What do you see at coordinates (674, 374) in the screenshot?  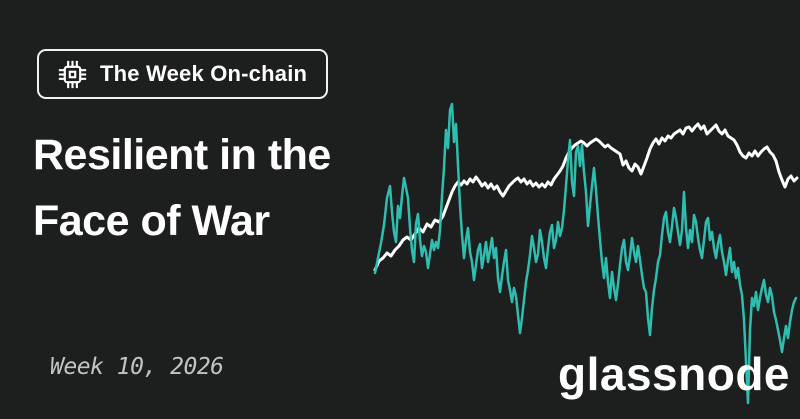 I see `glassnode-logo: glassnode` at bounding box center [674, 374].